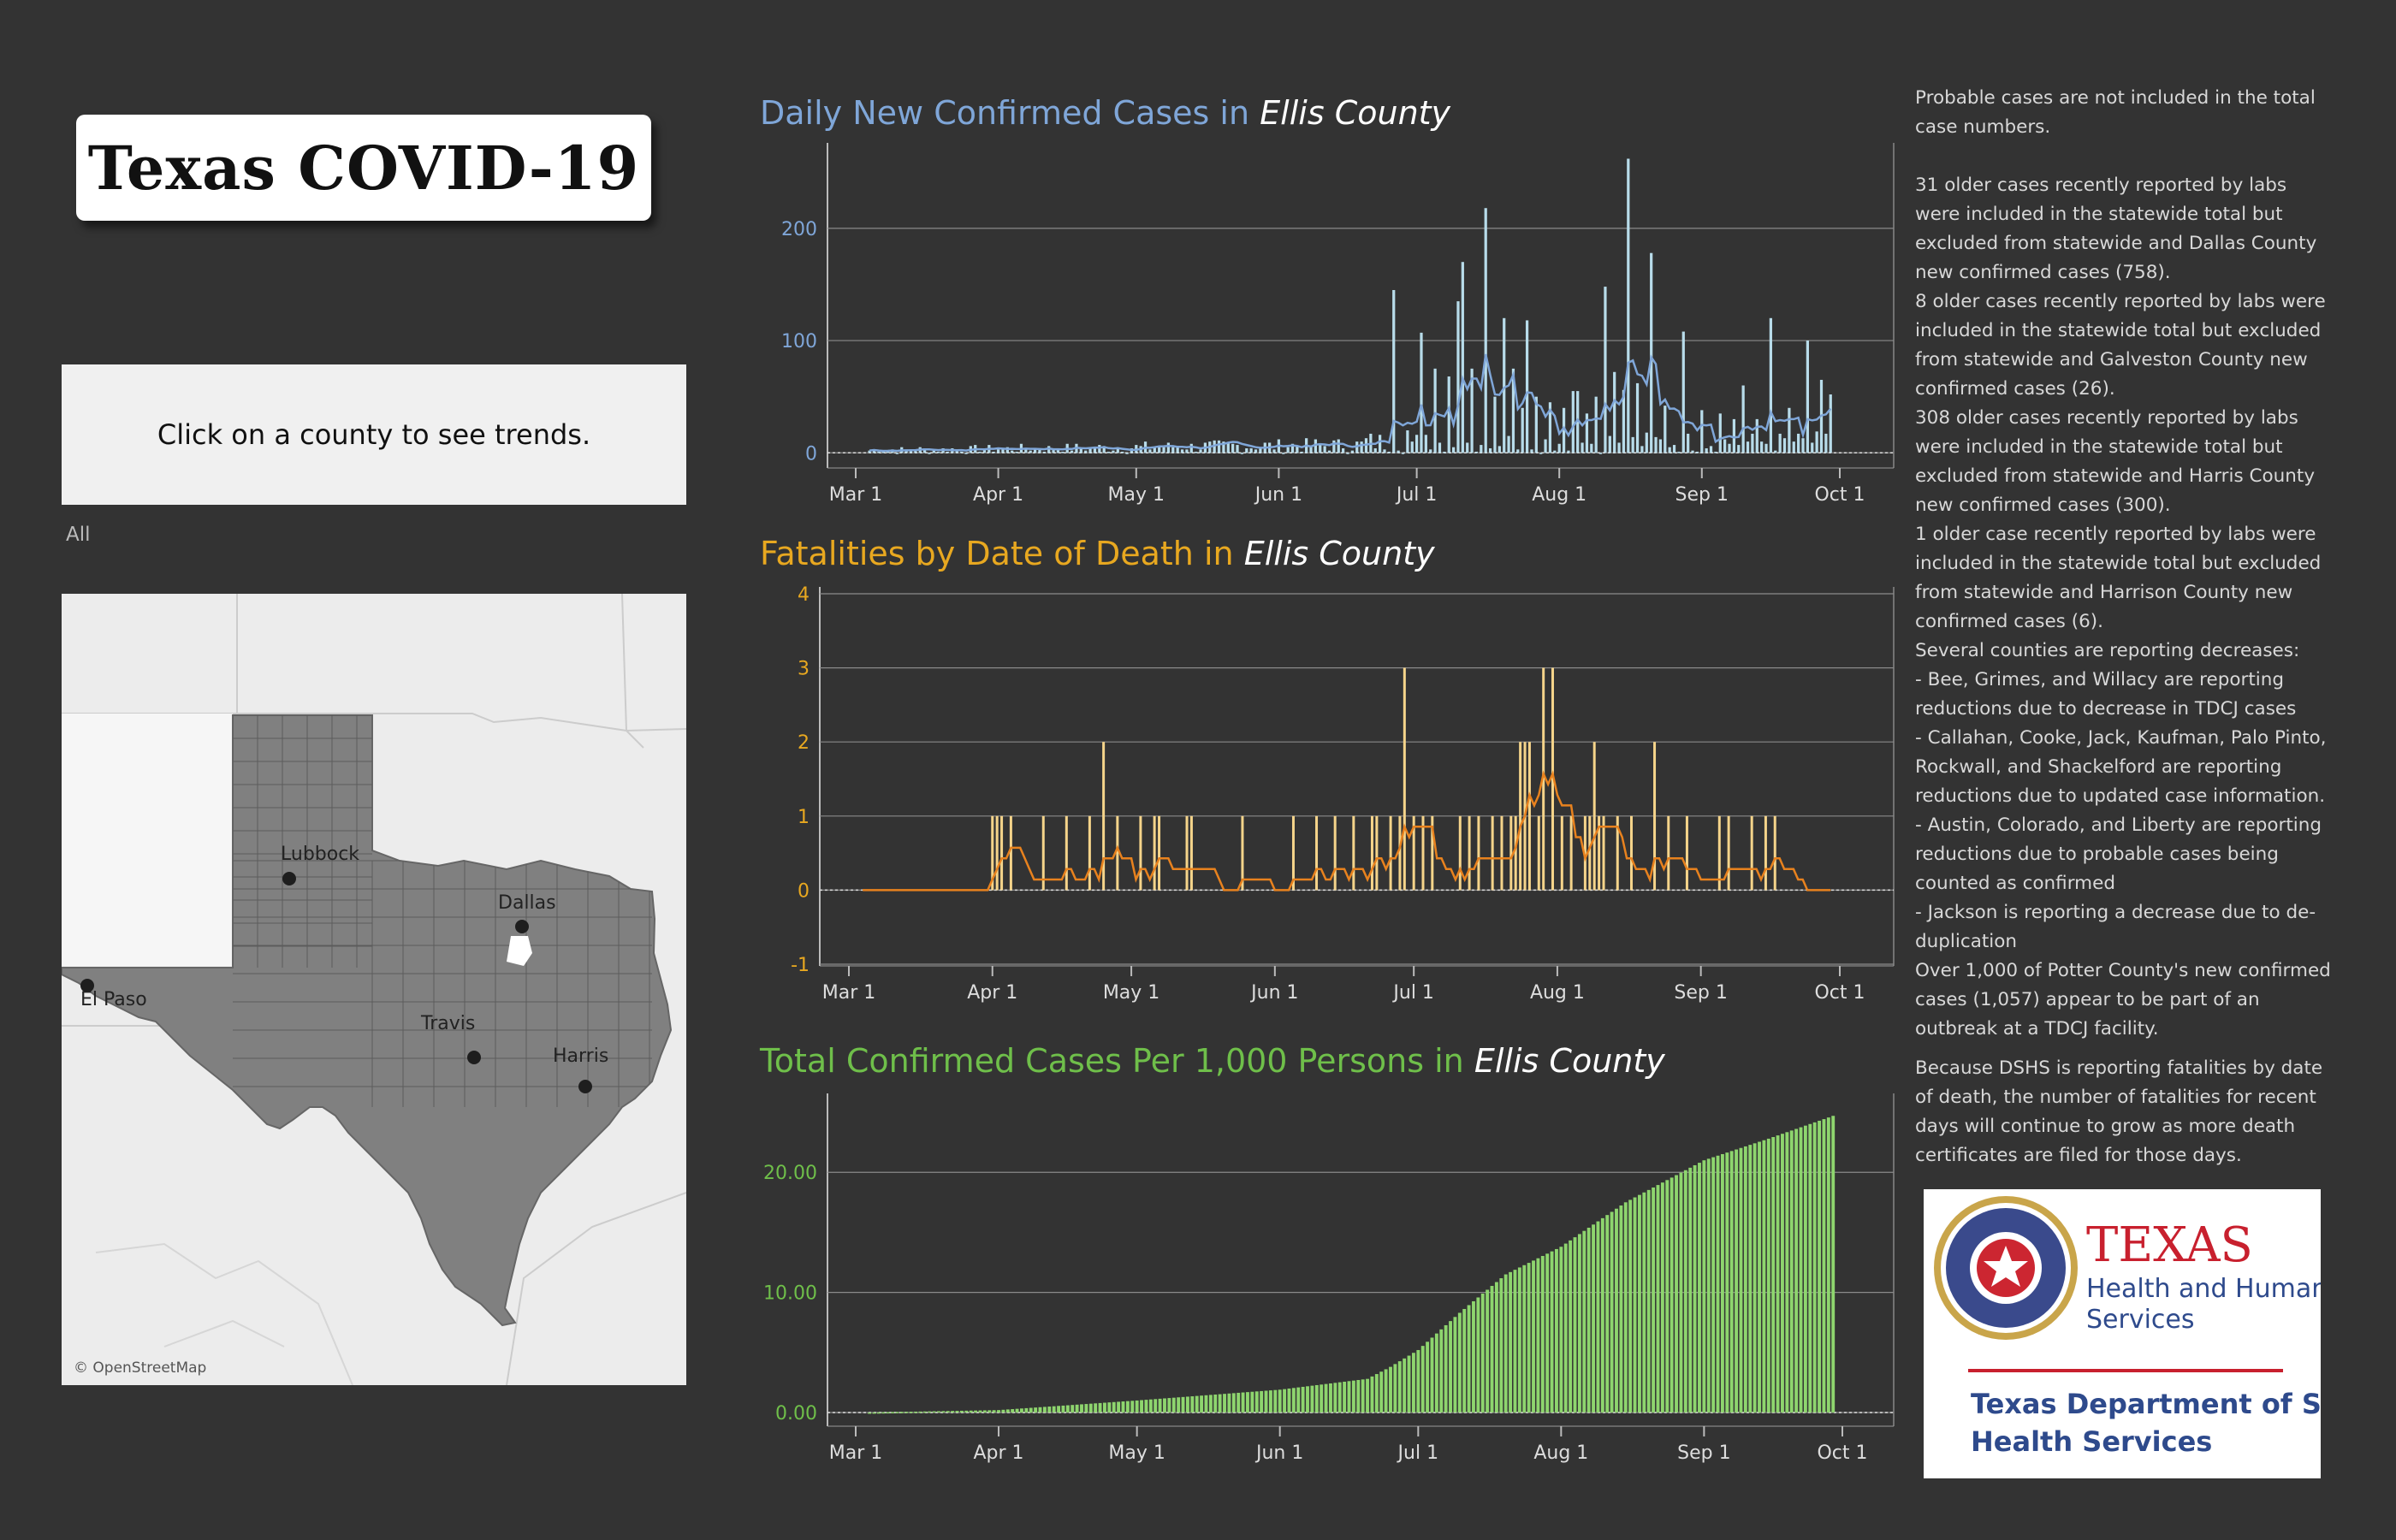  What do you see at coordinates (1339, 553) in the screenshot?
I see `deaths-title-county: Ellis County` at bounding box center [1339, 553].